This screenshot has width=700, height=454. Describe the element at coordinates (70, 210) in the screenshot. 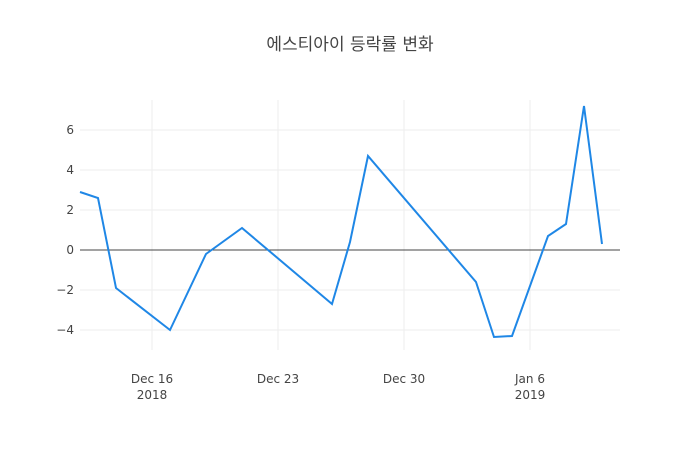

I see `y-tick-label: 2` at that location.